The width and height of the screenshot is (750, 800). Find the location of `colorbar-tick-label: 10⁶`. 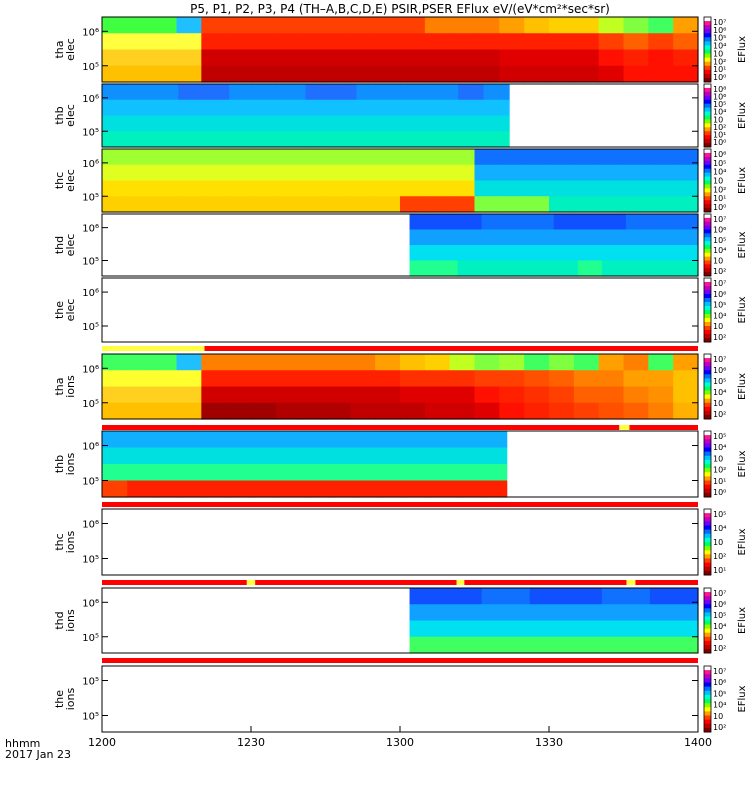

colorbar-tick-label: 10⁶ is located at coordinates (719, 370).